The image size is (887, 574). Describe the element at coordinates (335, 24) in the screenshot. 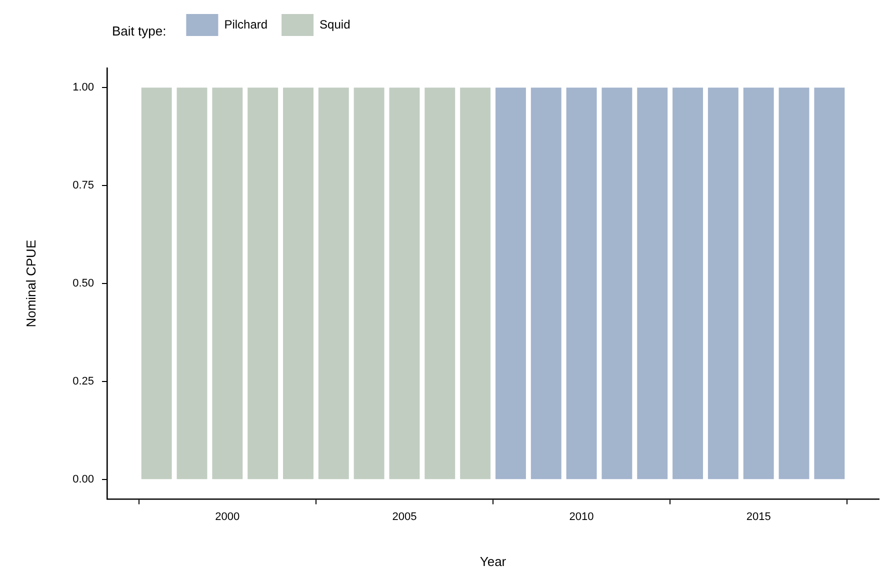

I see `legend-label: Squid` at that location.